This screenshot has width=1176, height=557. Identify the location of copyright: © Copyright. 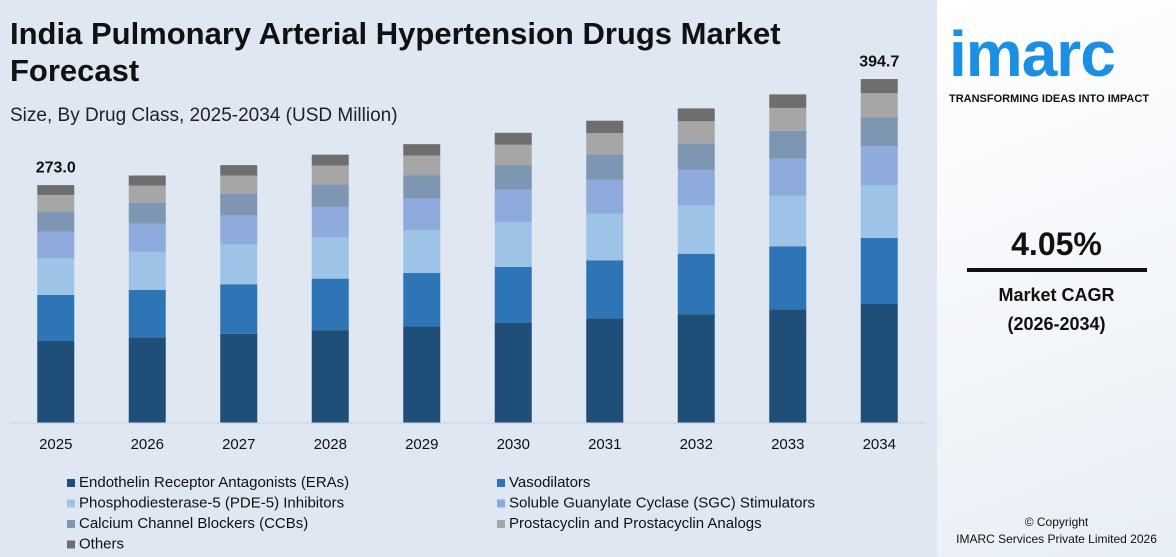
(1056, 522).